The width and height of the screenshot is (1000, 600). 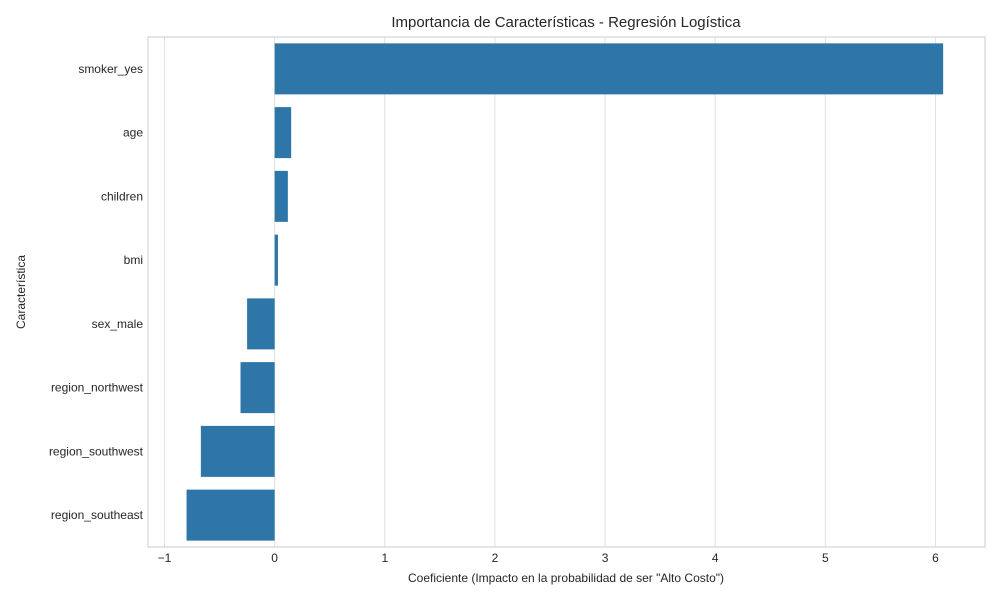 I want to click on x-tick-label: 1, so click(x=384, y=558).